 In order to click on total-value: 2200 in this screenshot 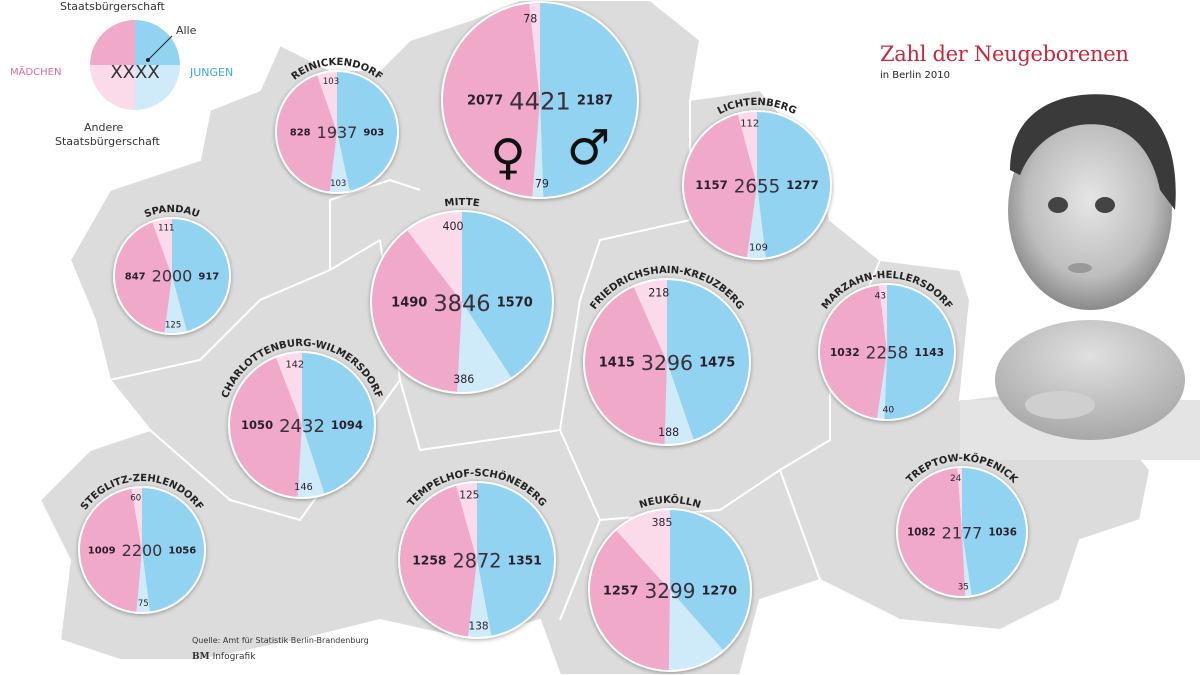, I will do `click(142, 550)`.